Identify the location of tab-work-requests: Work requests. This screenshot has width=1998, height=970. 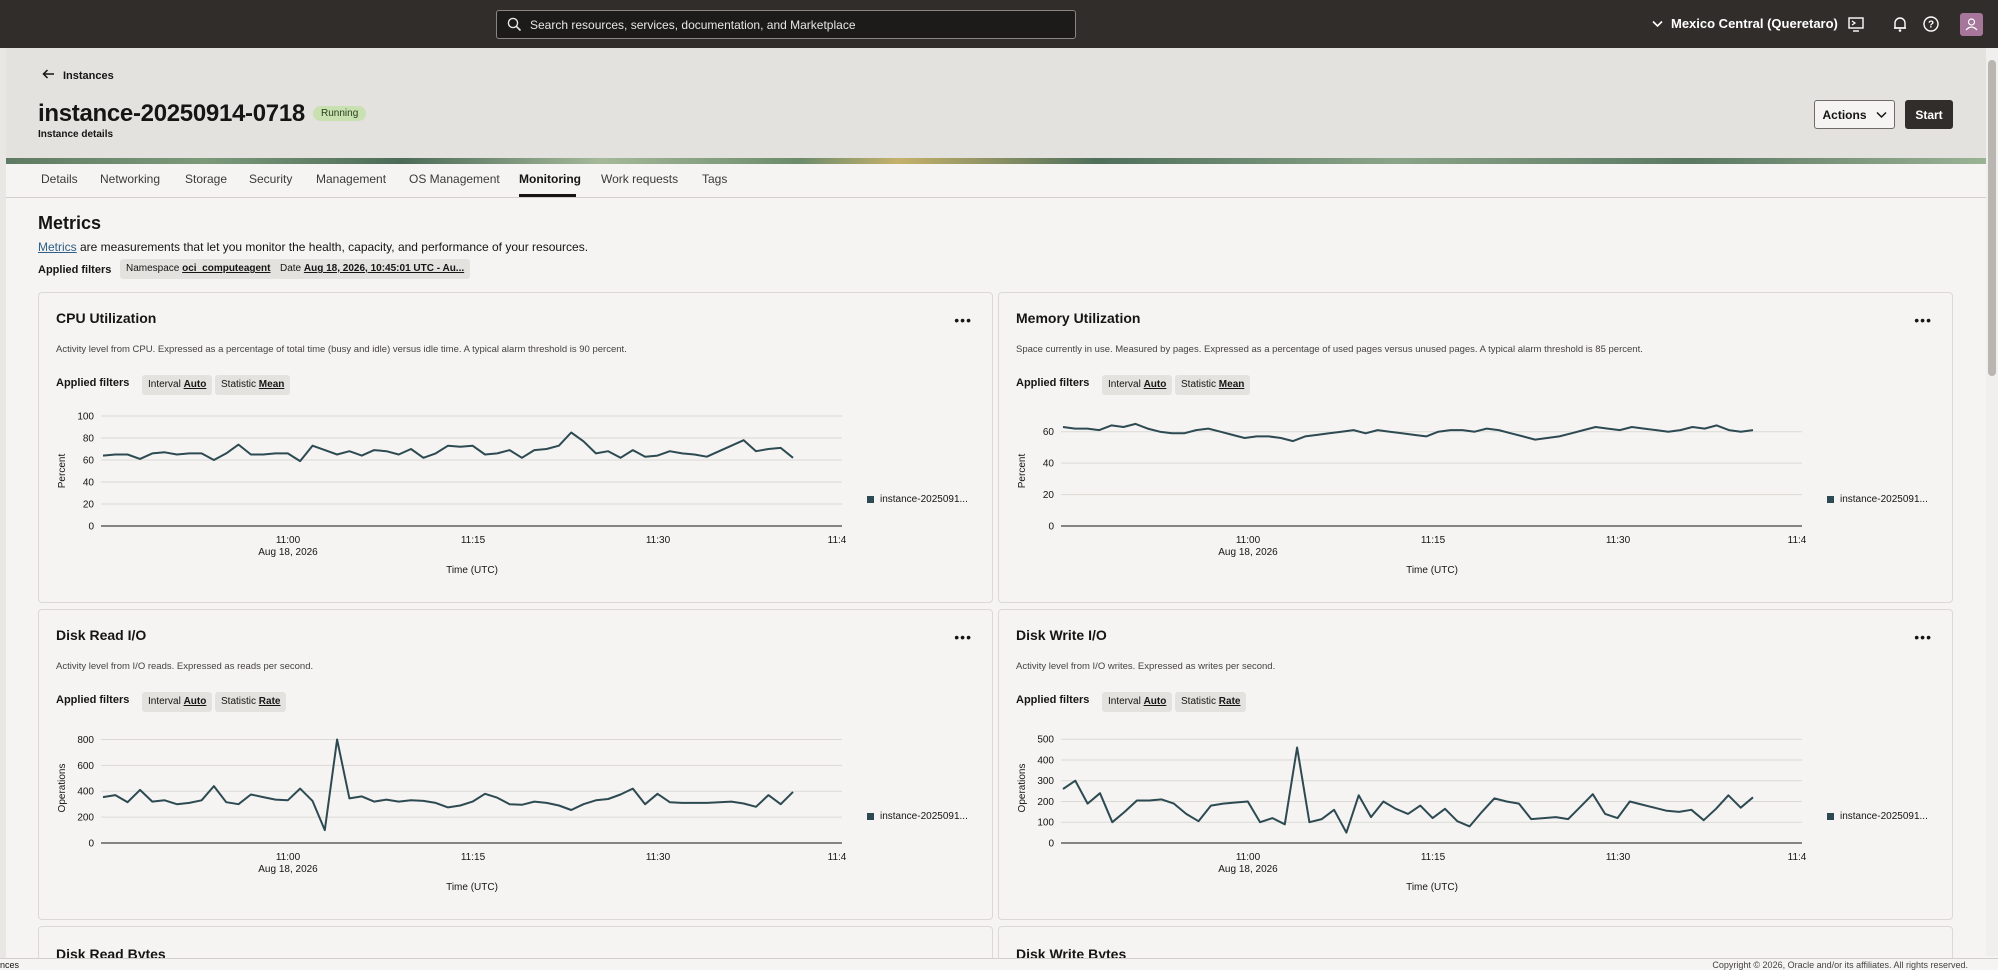
(640, 179).